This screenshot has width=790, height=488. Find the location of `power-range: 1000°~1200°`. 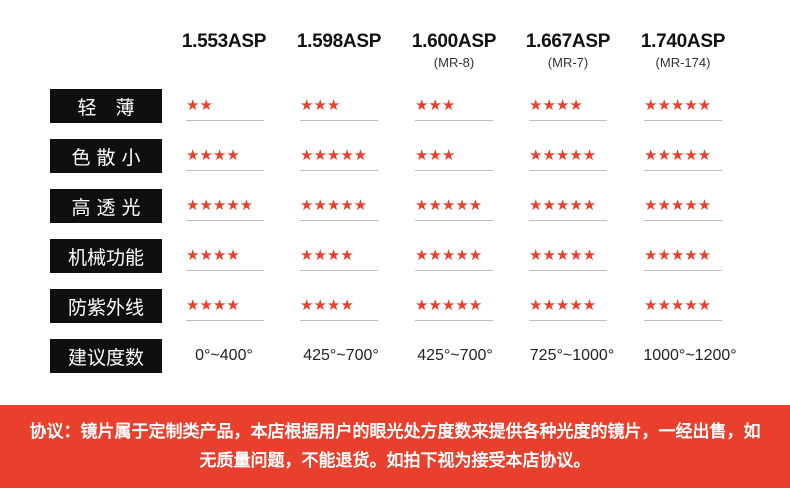

power-range: 1000°~1200° is located at coordinates (690, 355).